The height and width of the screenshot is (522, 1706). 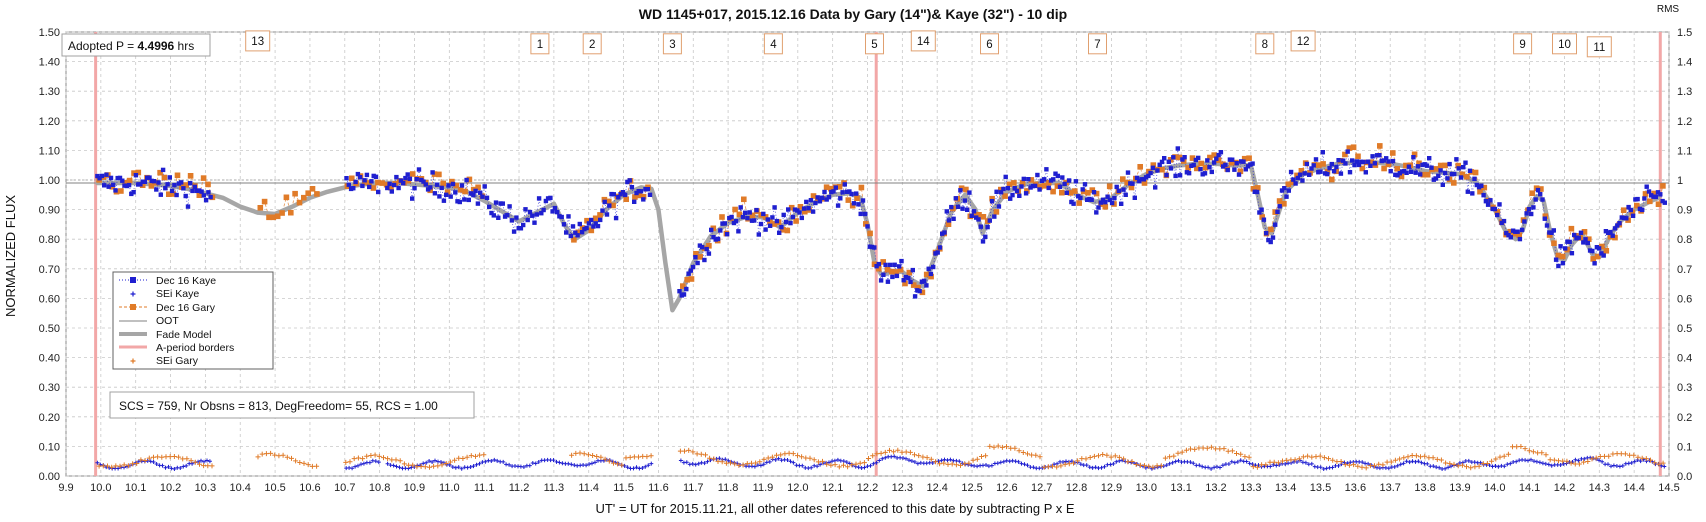 What do you see at coordinates (1668, 488) in the screenshot?
I see `x-tick-label: 14.5` at bounding box center [1668, 488].